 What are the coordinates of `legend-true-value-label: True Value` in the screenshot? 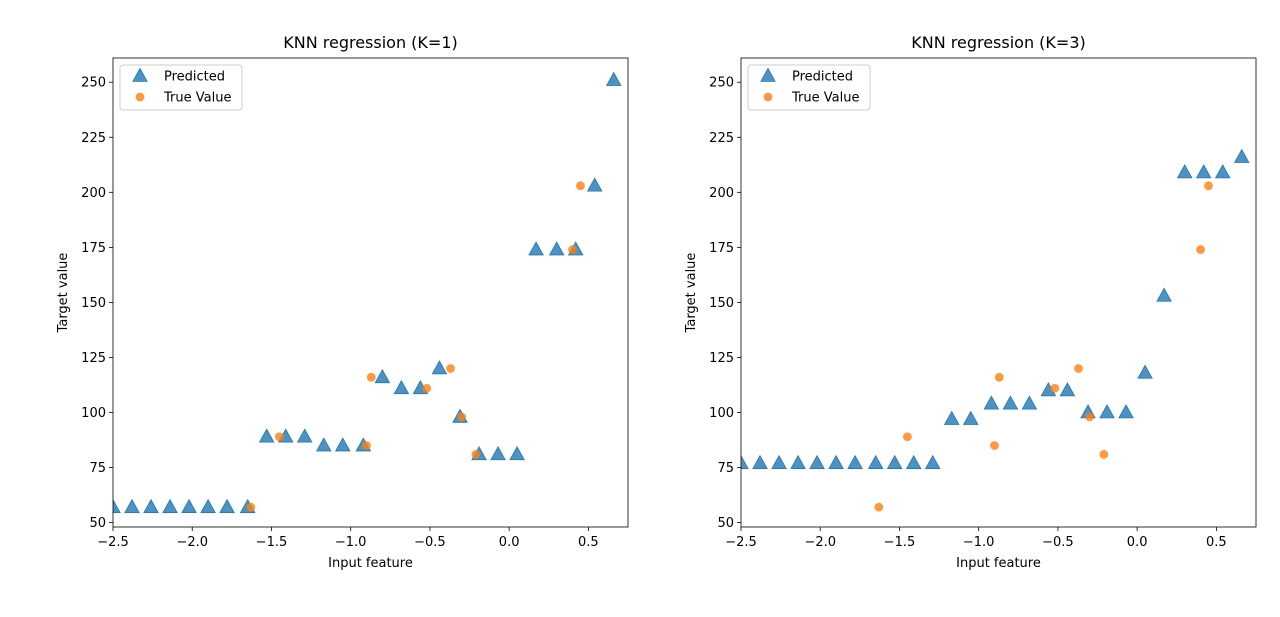 It's located at (197, 98).